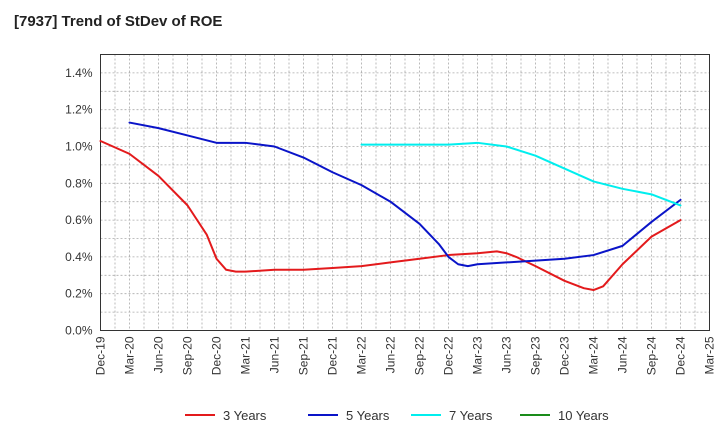  What do you see at coordinates (79, 147) in the screenshot?
I see `y-tick-label: 1.0%` at bounding box center [79, 147].